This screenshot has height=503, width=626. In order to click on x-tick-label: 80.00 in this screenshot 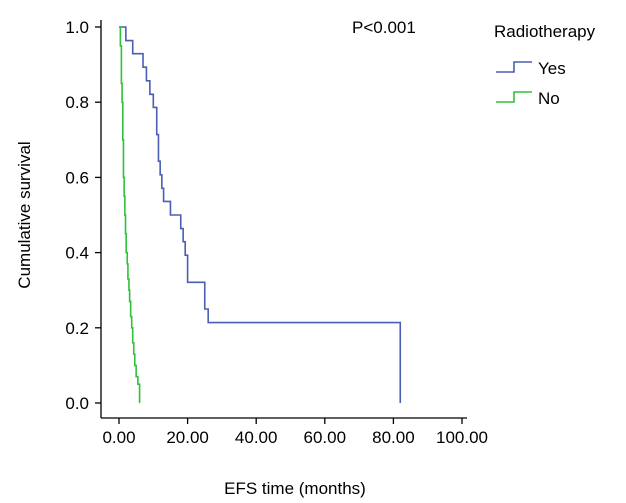, I will do `click(393, 437)`.